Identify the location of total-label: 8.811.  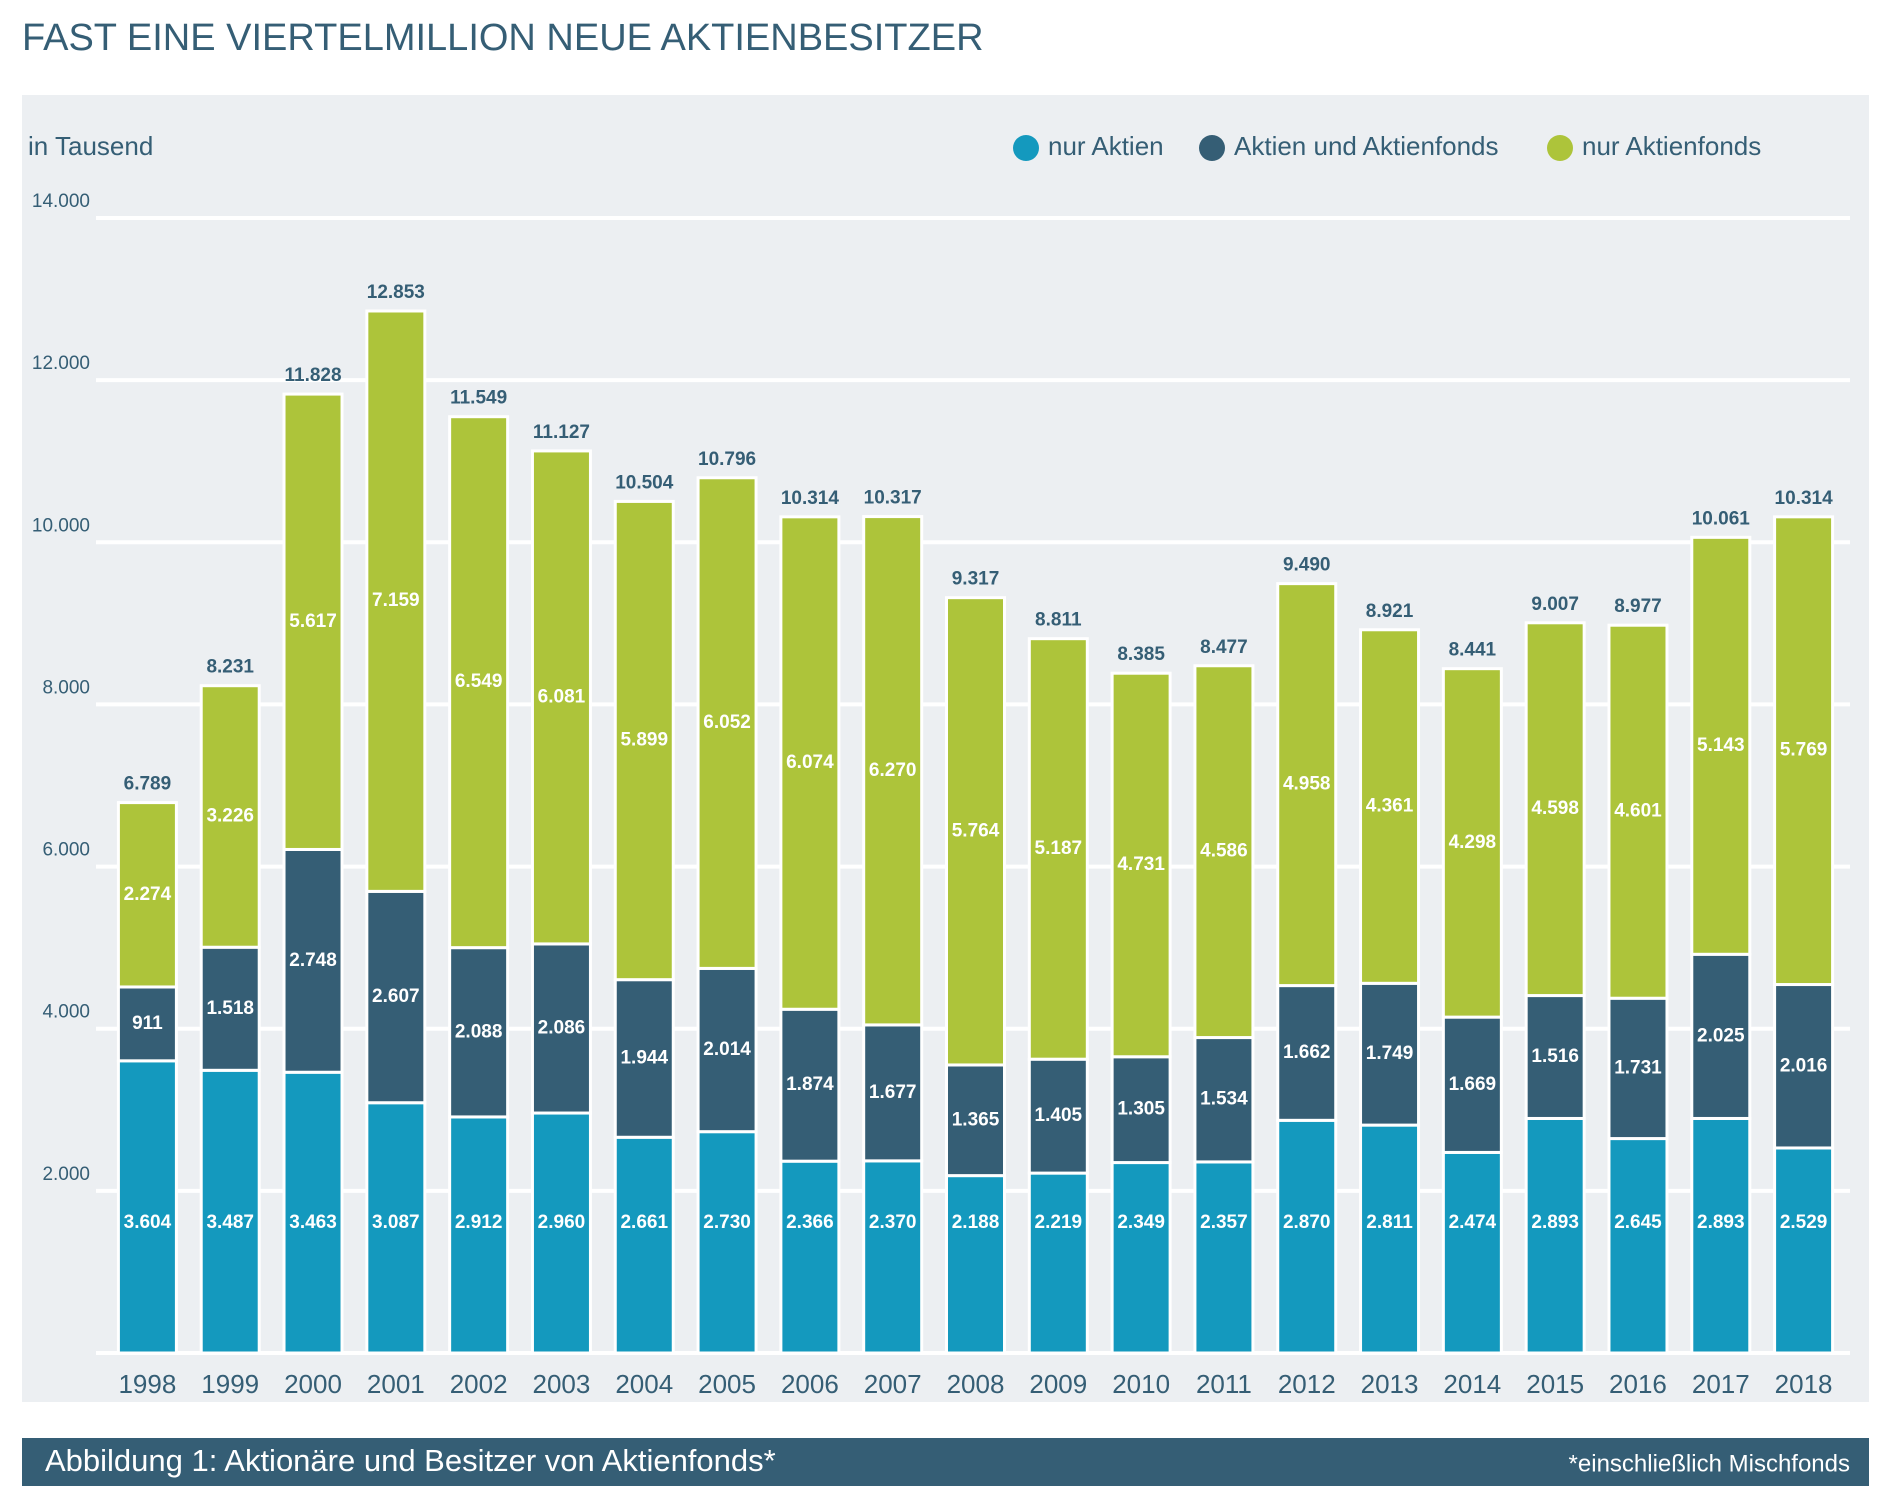
(1058, 620).